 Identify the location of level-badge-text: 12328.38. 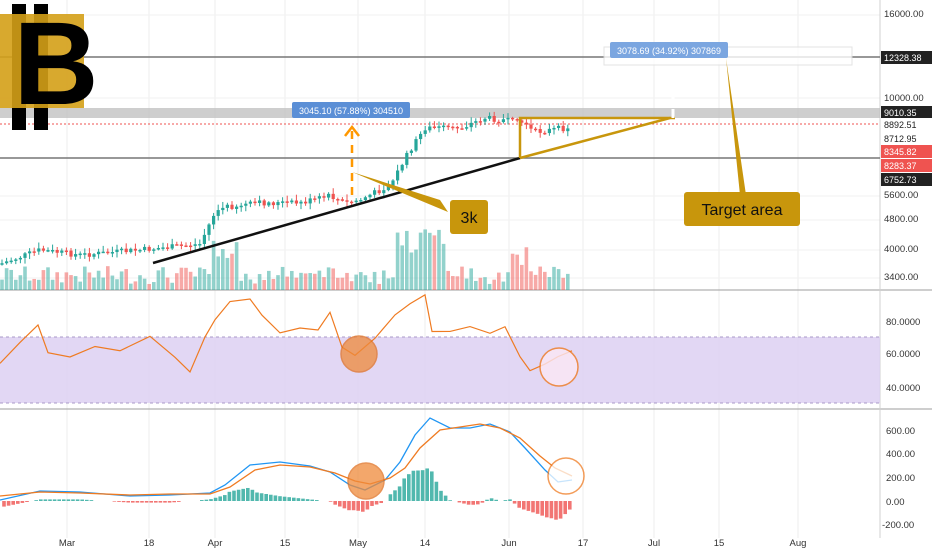
(903, 58).